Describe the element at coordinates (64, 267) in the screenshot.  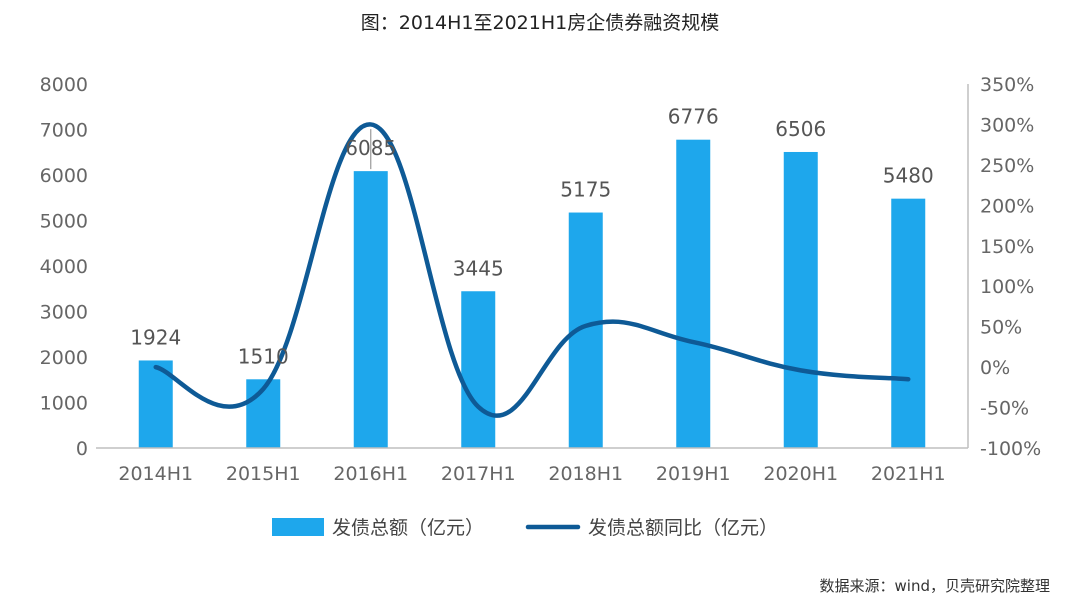
I see `y-left-tick-4000: 4000` at that location.